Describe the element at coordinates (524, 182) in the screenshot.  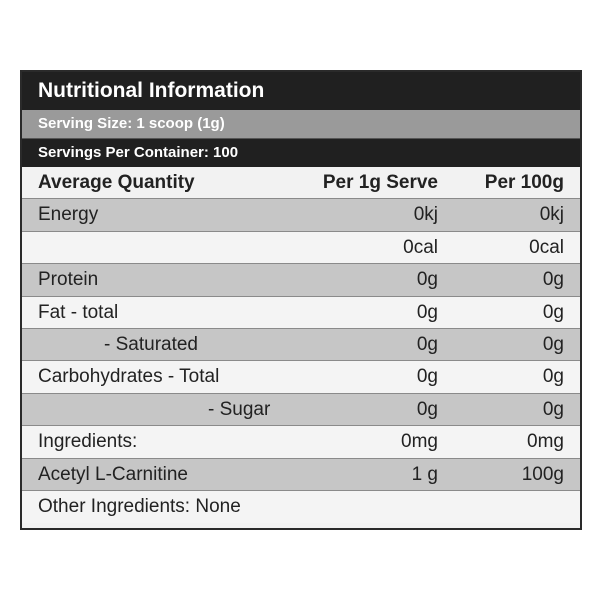
I see `header-per-100g: Per 100g` at that location.